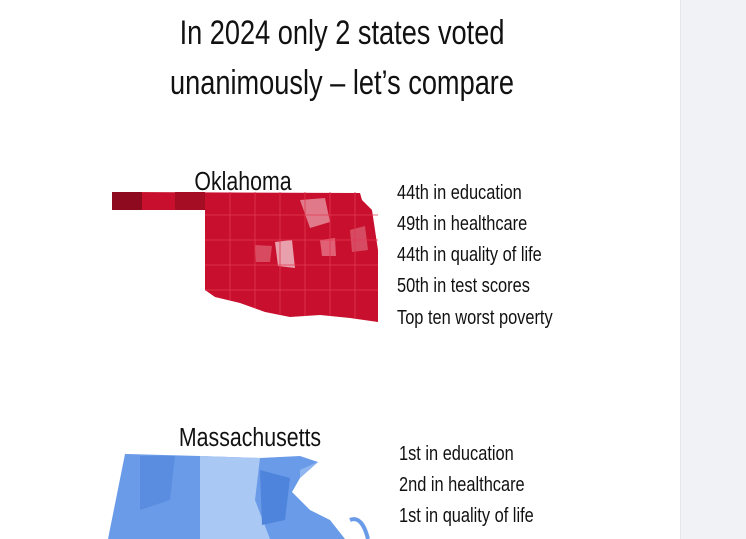 This screenshot has width=746, height=539. Describe the element at coordinates (342, 82) in the screenshot. I see `title-line: unanimously – let’s compare` at that location.